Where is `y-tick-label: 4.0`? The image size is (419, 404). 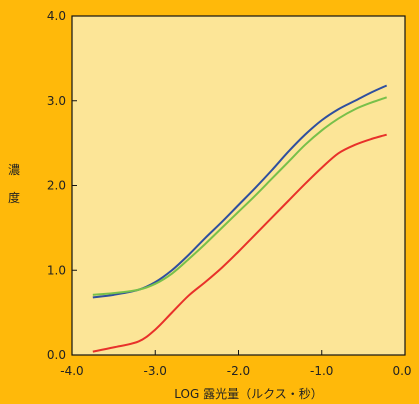 y-tick-label: 4.0 is located at coordinates (56, 16).